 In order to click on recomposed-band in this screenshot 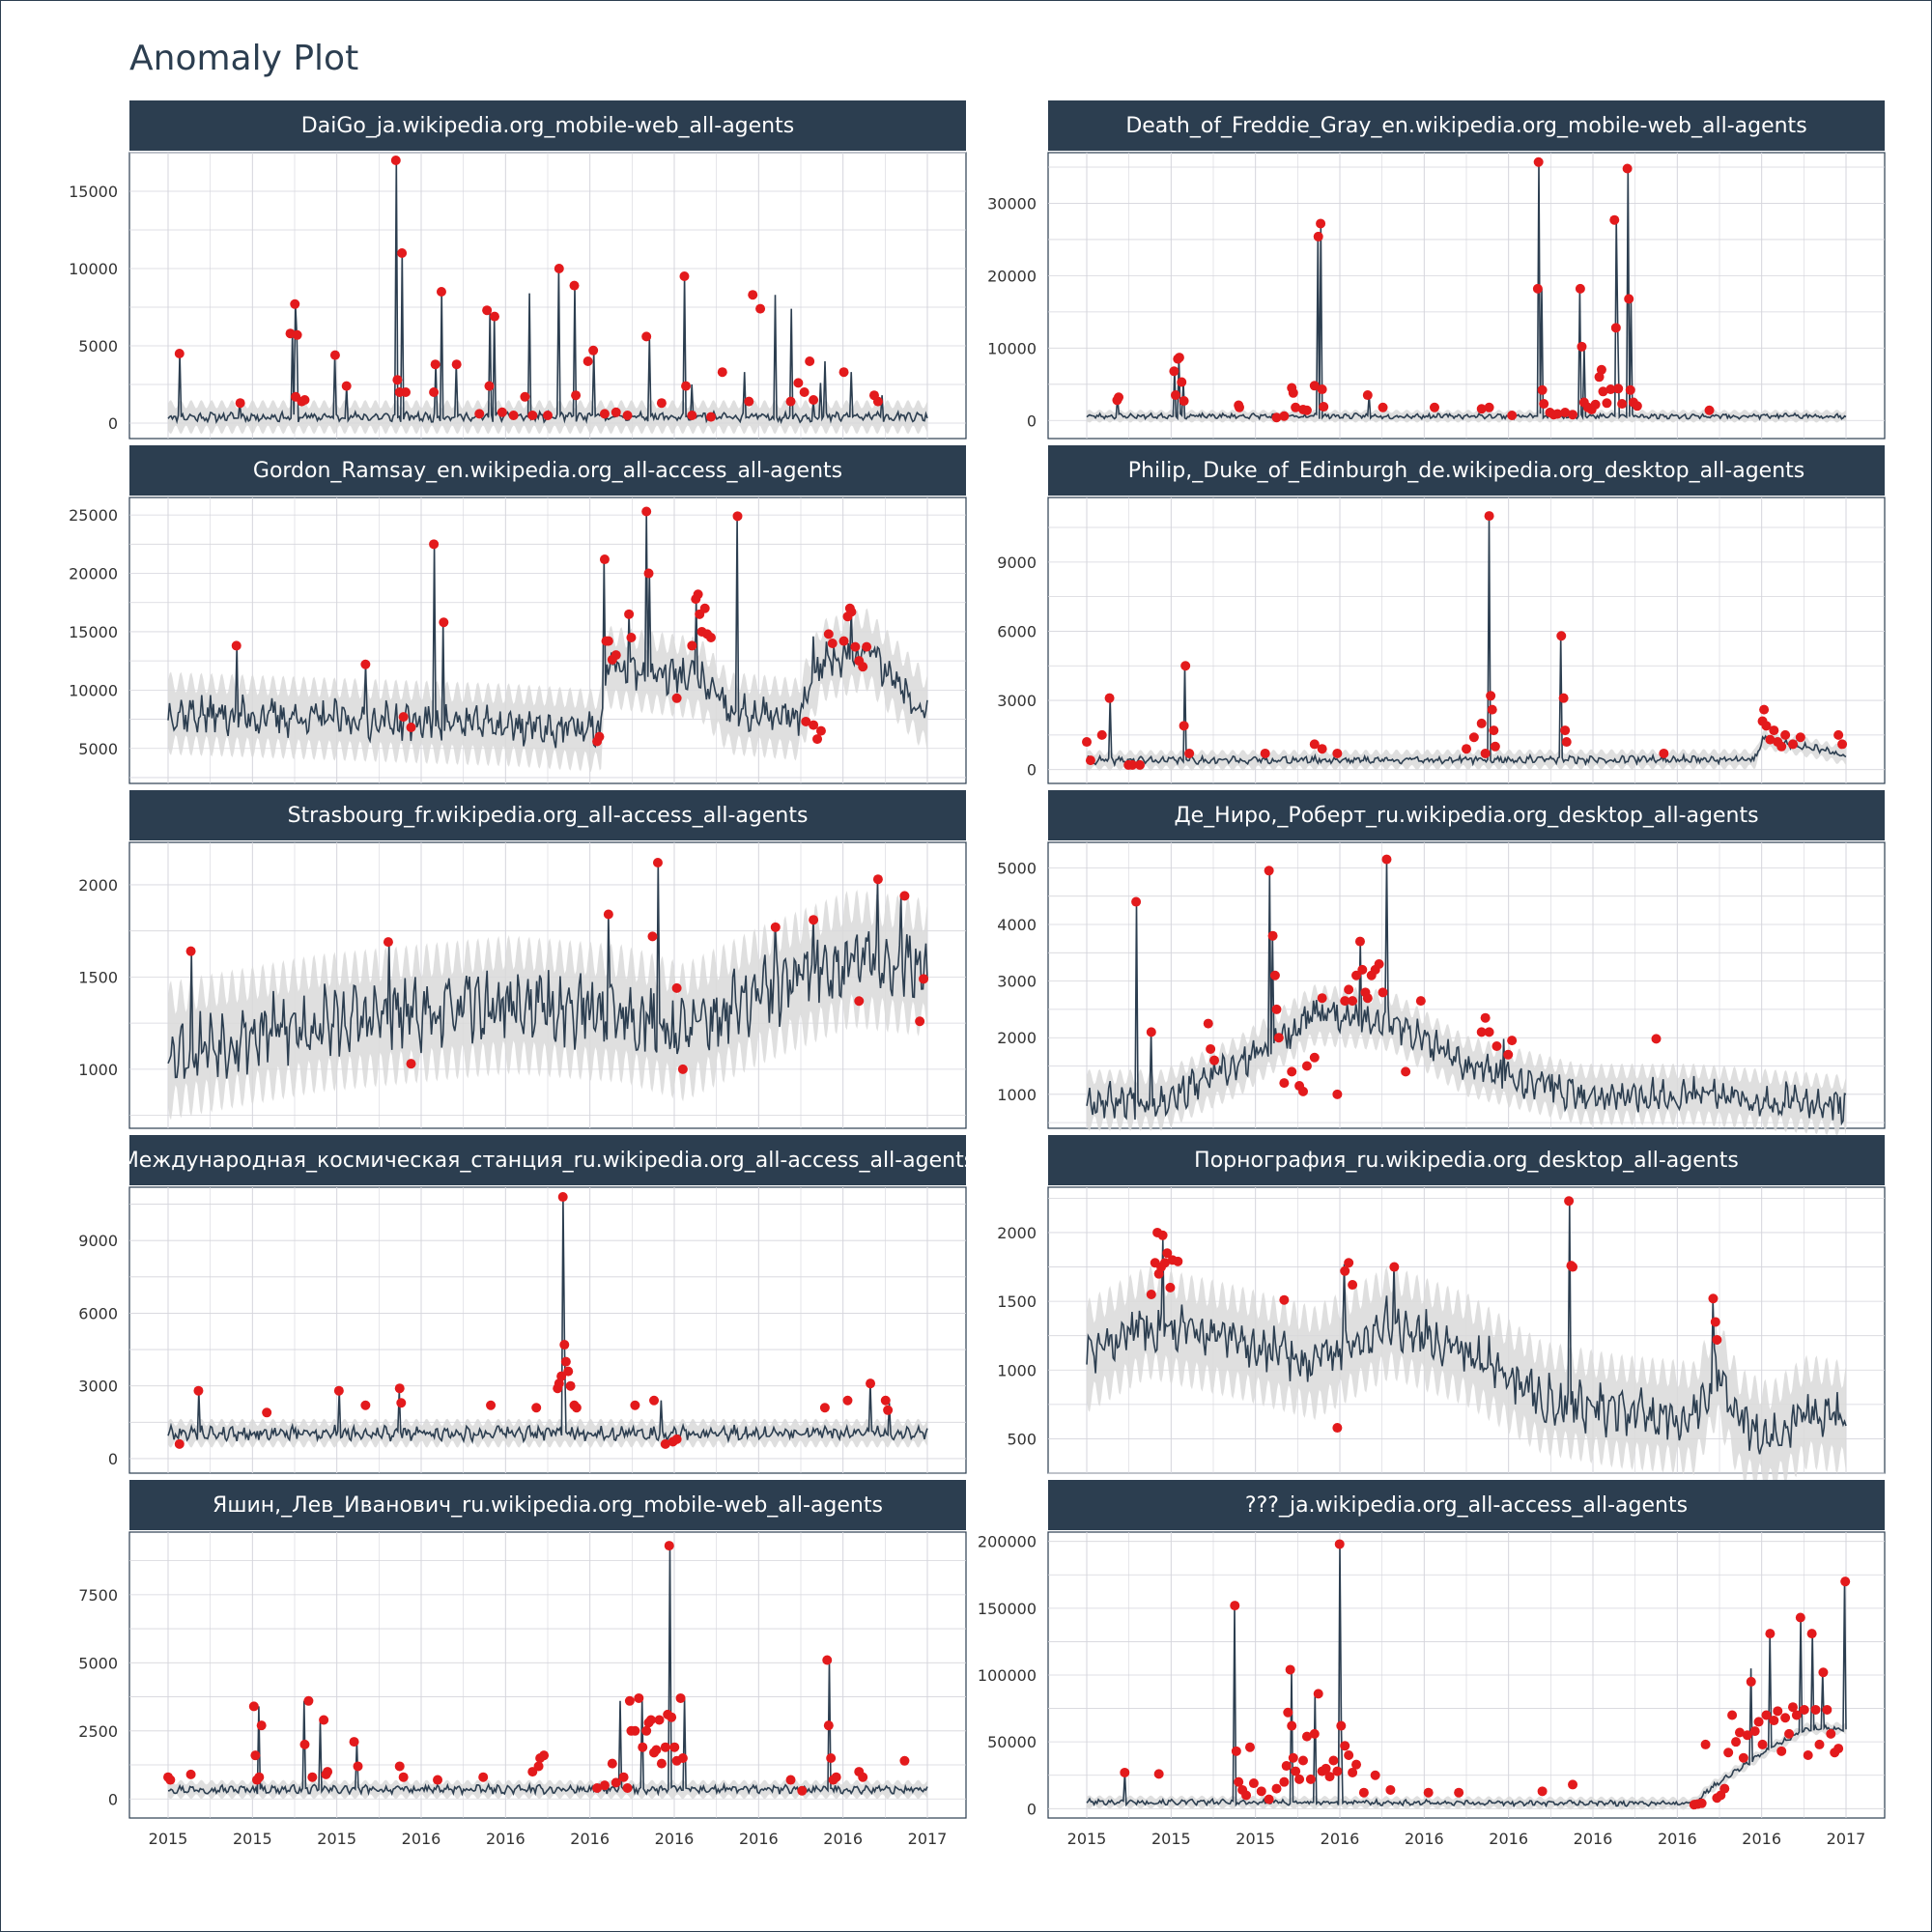, I will do `click(1466, 1379)`.